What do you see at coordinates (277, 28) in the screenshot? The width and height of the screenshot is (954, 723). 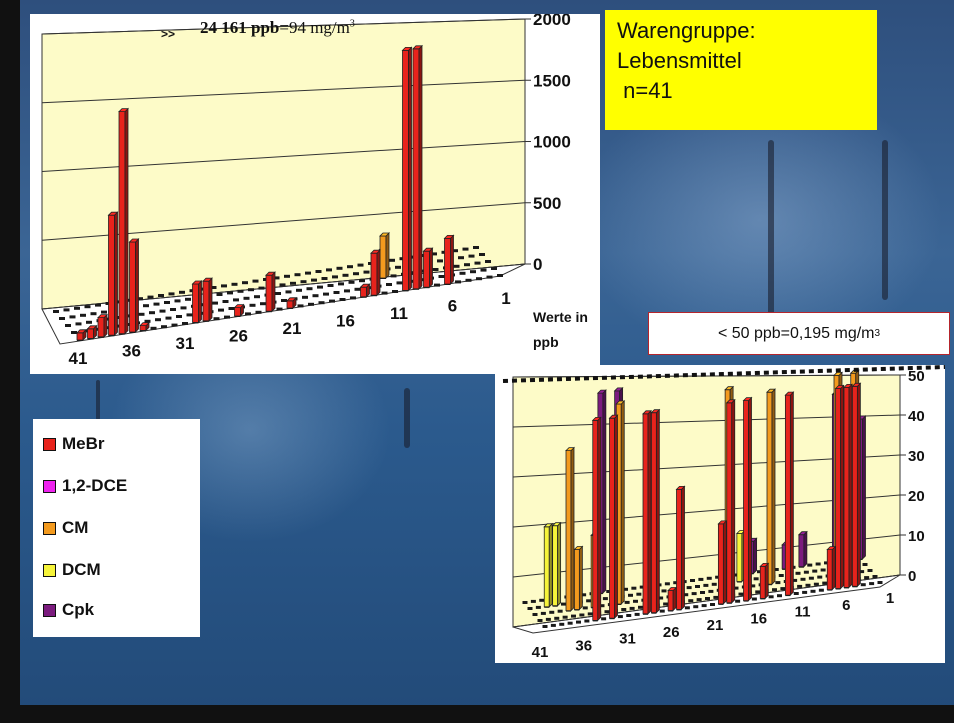 I see `overflow-note: 24 161 ppb=94 mg/m3` at bounding box center [277, 28].